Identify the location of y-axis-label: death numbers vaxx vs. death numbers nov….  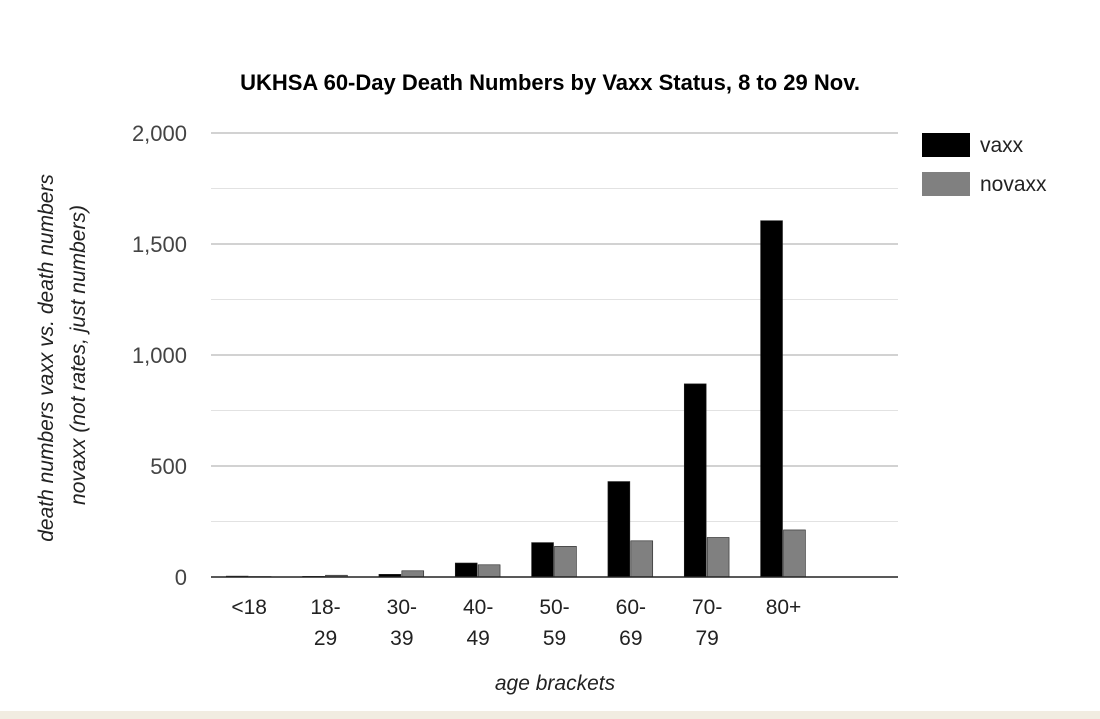
(62, 355).